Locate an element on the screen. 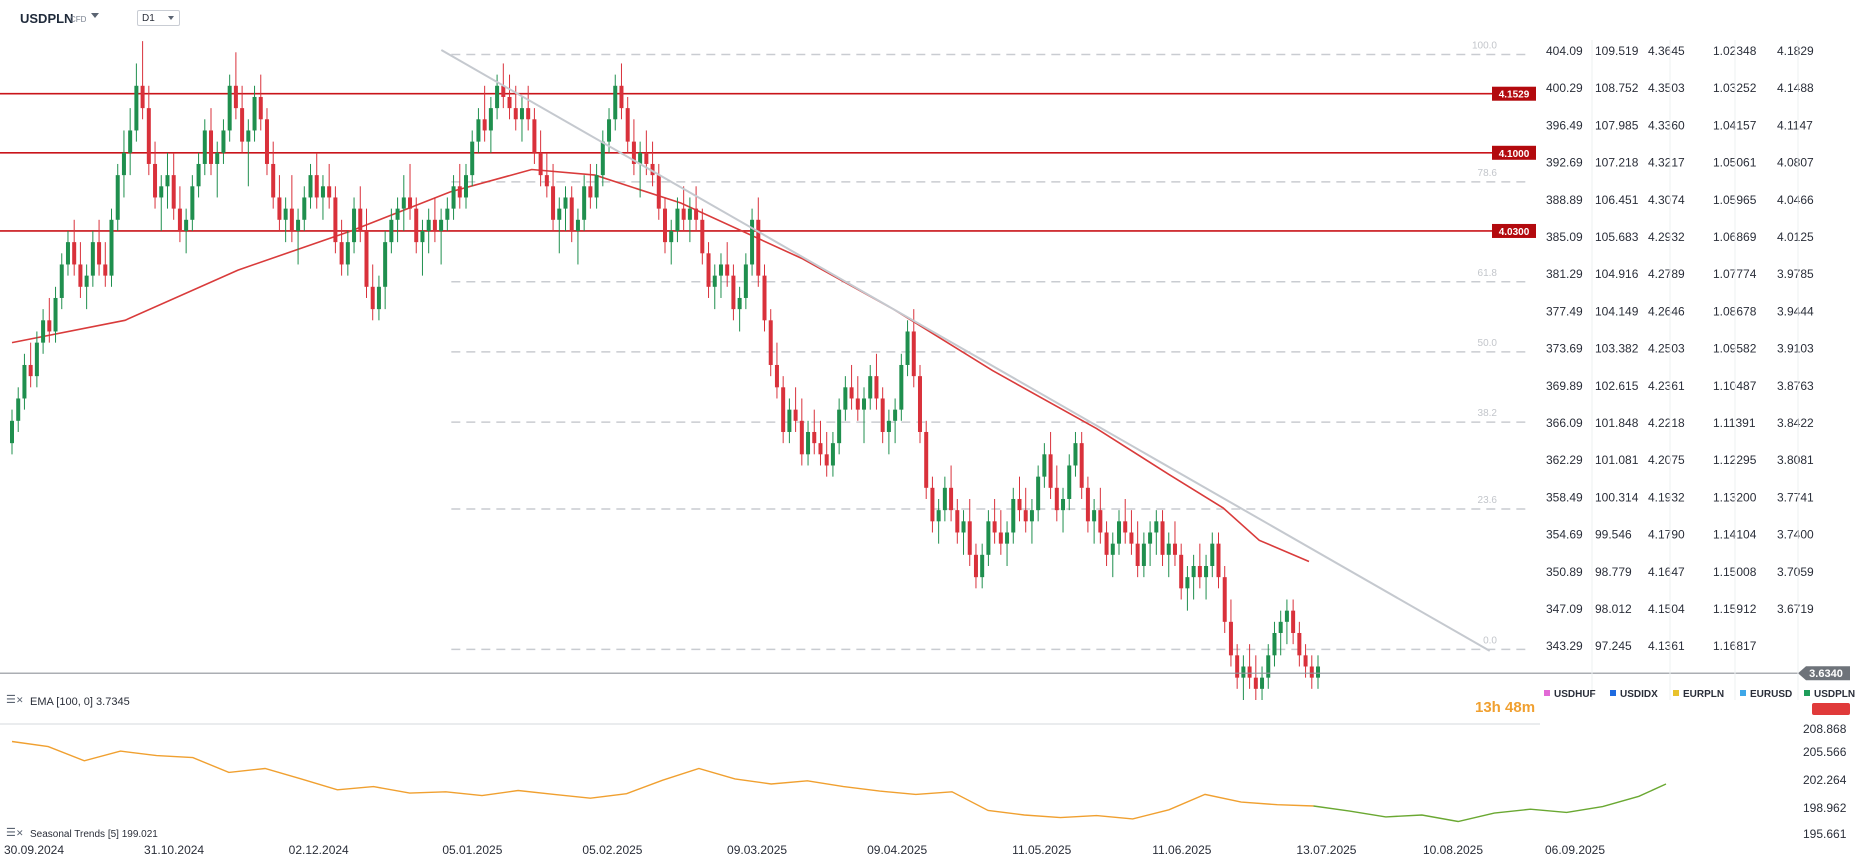 This screenshot has height=865, width=1866. timeframe-select: D1 is located at coordinates (158, 18).